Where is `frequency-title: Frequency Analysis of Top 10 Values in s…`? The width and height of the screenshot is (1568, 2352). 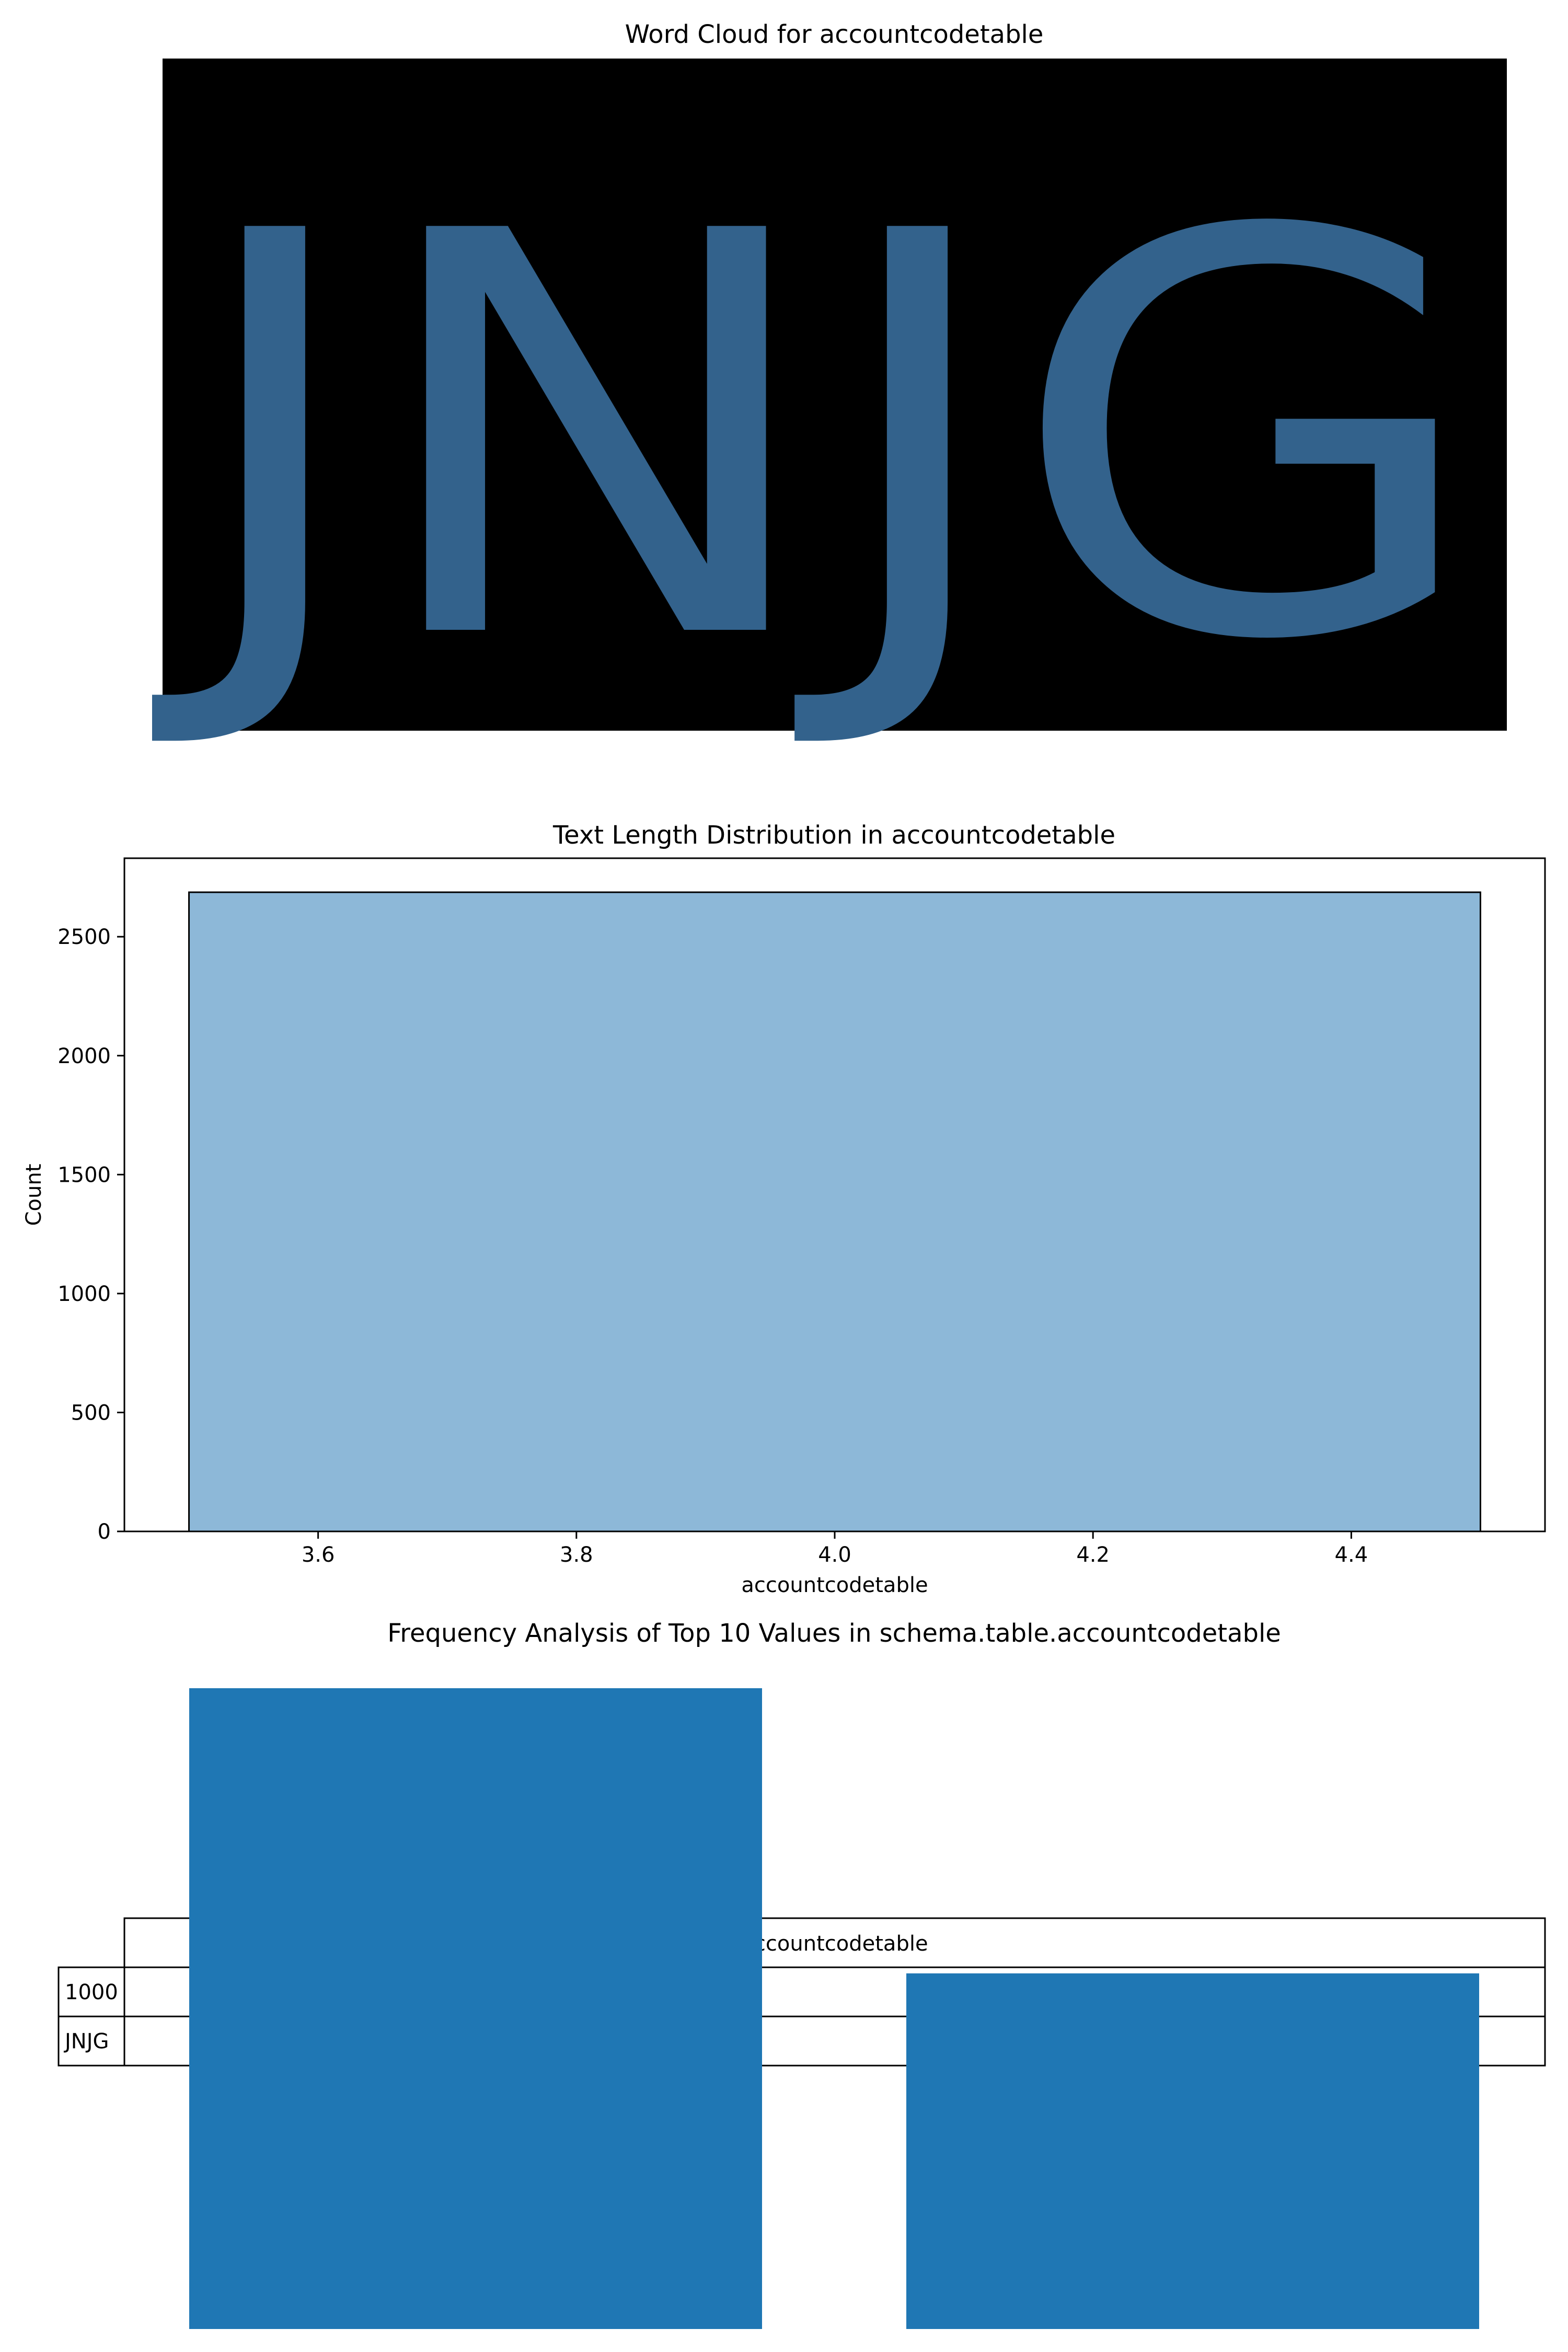
frequency-title: Frequency Analysis of Top 10 Values in s… is located at coordinates (834, 1633).